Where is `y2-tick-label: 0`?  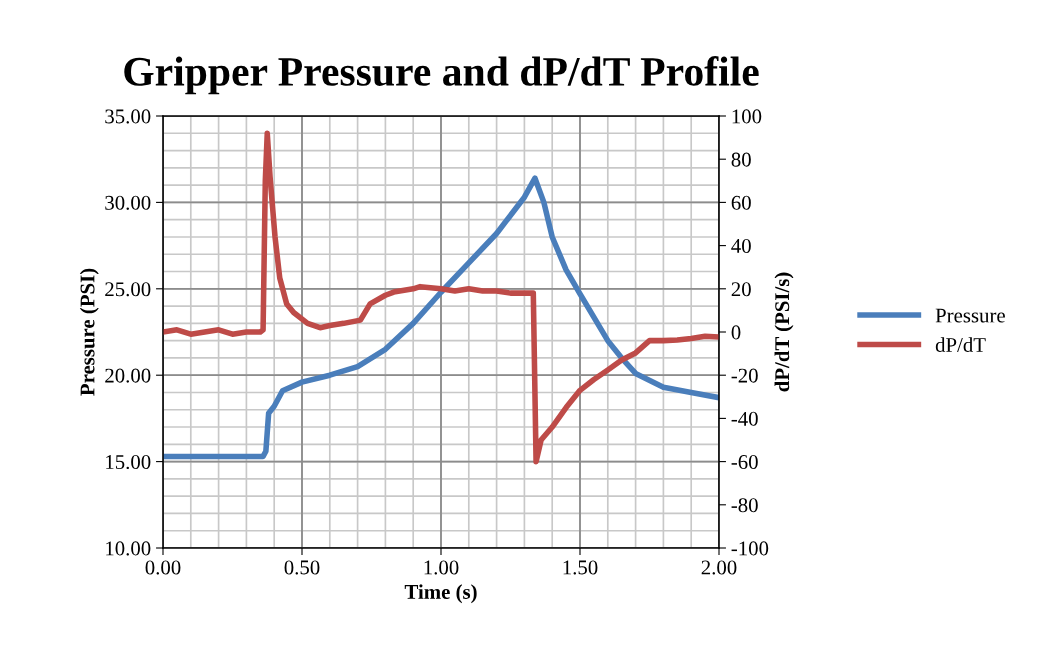 y2-tick-label: 0 is located at coordinates (736, 332).